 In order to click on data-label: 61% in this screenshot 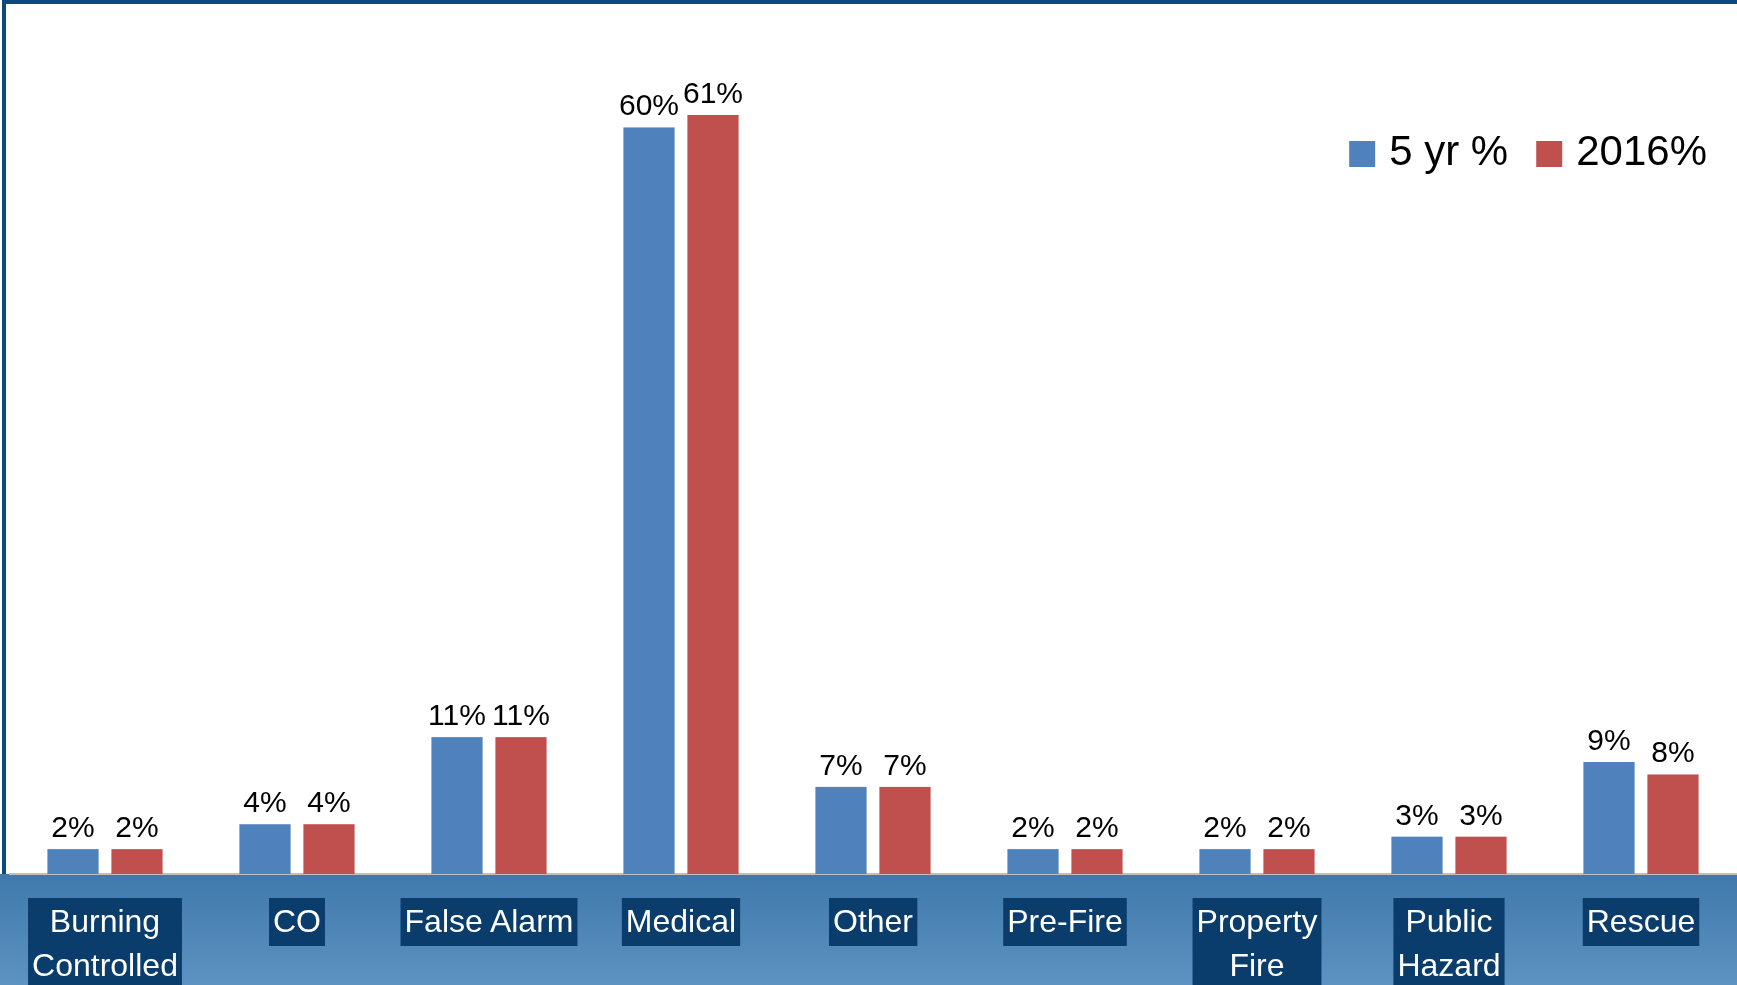, I will do `click(713, 92)`.